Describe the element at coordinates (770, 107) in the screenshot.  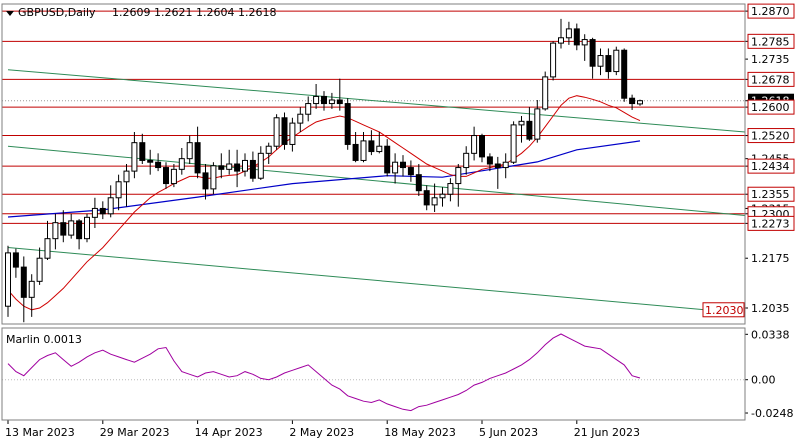
I see `level-price-label: 1.2600` at that location.